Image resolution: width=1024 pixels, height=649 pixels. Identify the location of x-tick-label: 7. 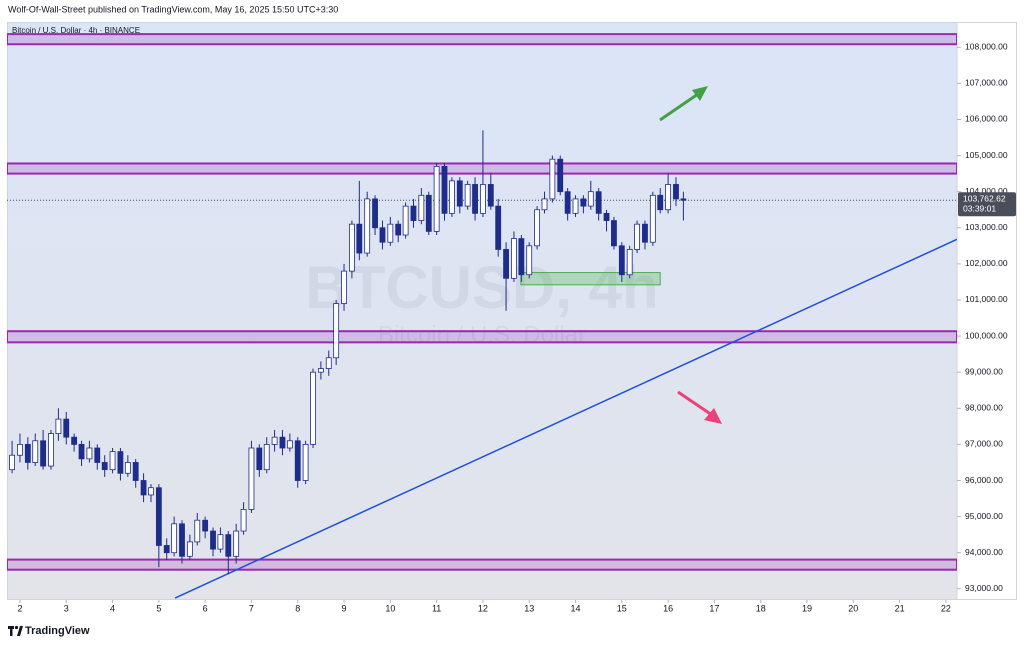
(251, 608).